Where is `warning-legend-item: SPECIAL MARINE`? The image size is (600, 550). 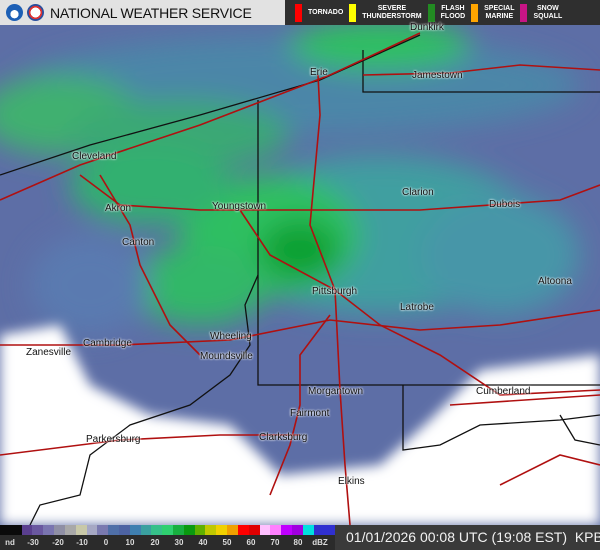 warning-legend-item: SPECIAL MARINE is located at coordinates (493, 12).